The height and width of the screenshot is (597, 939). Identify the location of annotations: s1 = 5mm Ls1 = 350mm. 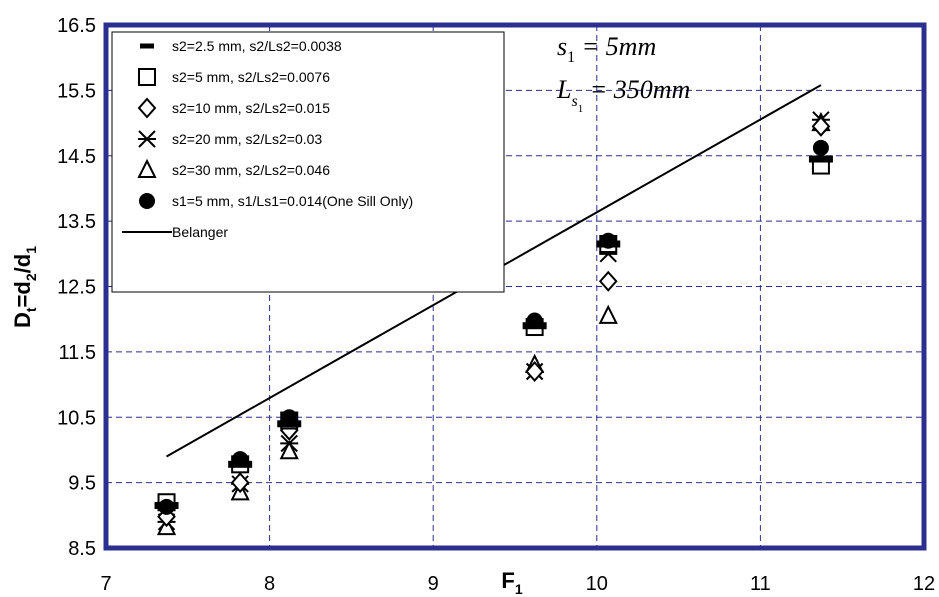
(623, 73).